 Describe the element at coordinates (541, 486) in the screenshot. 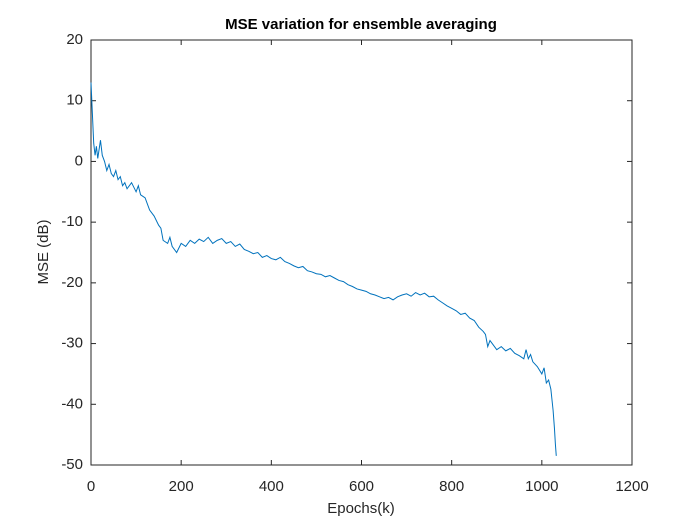

I see `x-tick-label: 1000` at that location.